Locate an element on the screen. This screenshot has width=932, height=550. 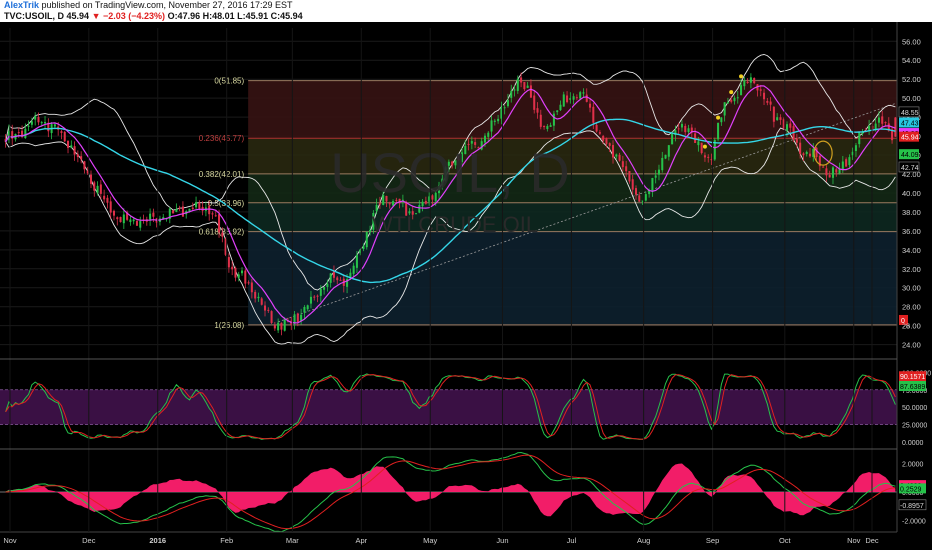
price-tick-label: 40.00 is located at coordinates (911, 193).